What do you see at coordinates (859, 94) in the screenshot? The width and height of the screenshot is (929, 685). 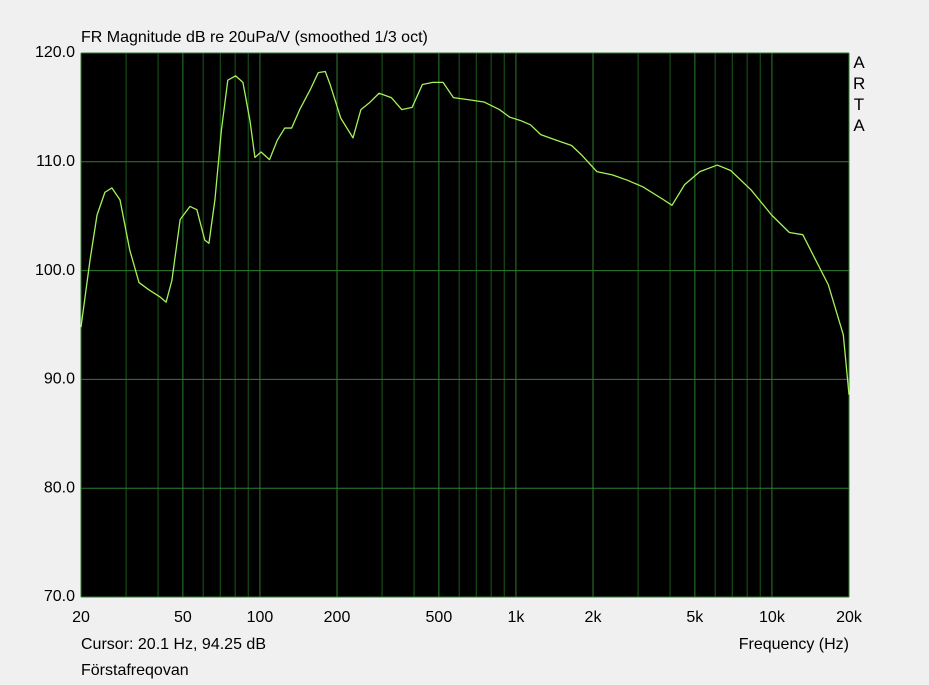 I see `watermark: ARTA` at bounding box center [859, 94].